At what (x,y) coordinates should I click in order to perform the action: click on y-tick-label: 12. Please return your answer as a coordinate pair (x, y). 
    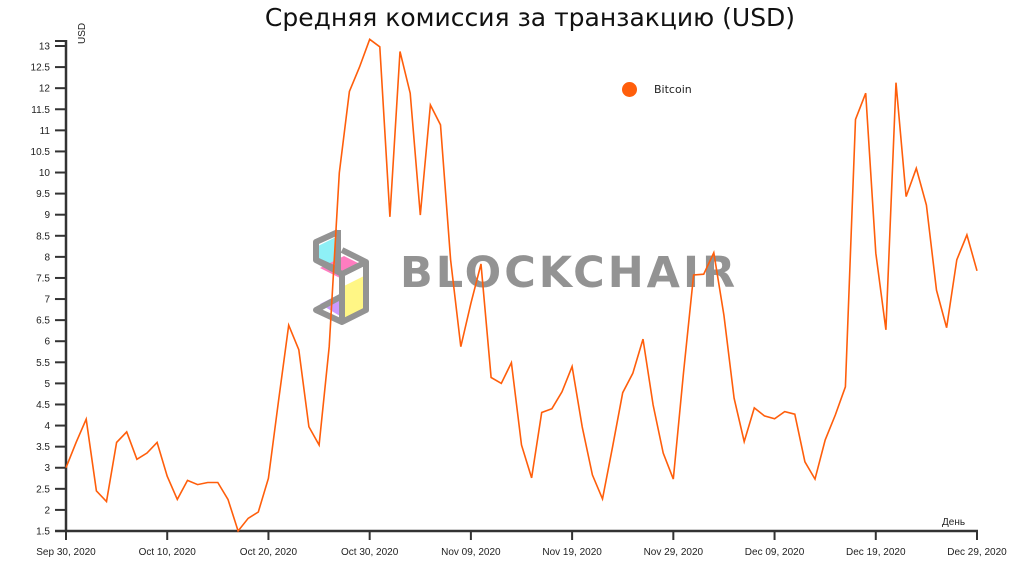
    Looking at the image, I should click on (45, 89).